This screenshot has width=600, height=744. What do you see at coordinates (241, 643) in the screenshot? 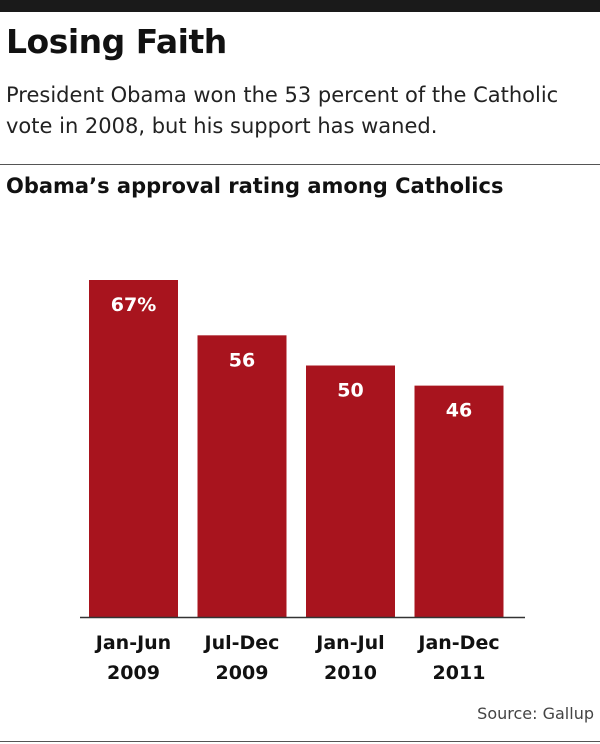
I see `category-label: Jul-Dec` at bounding box center [241, 643].